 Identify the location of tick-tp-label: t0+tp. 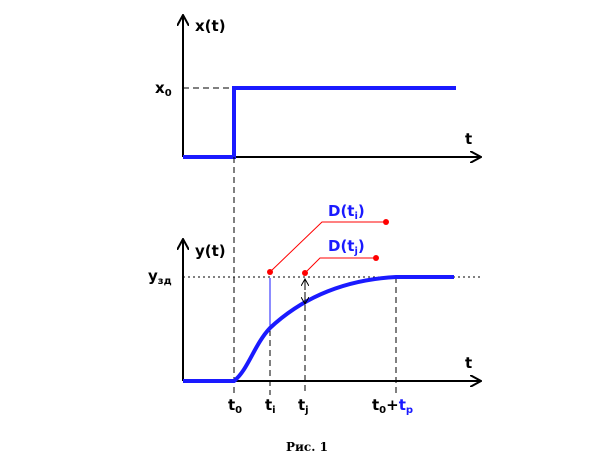
(392, 406).